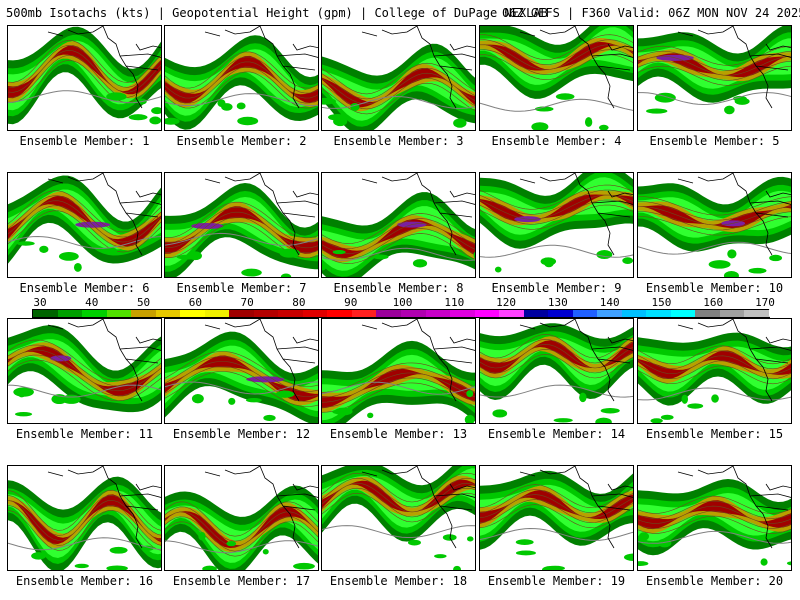  What do you see at coordinates (454, 302) in the screenshot?
I see `colorbar-tick-label: 110` at bounding box center [454, 302].